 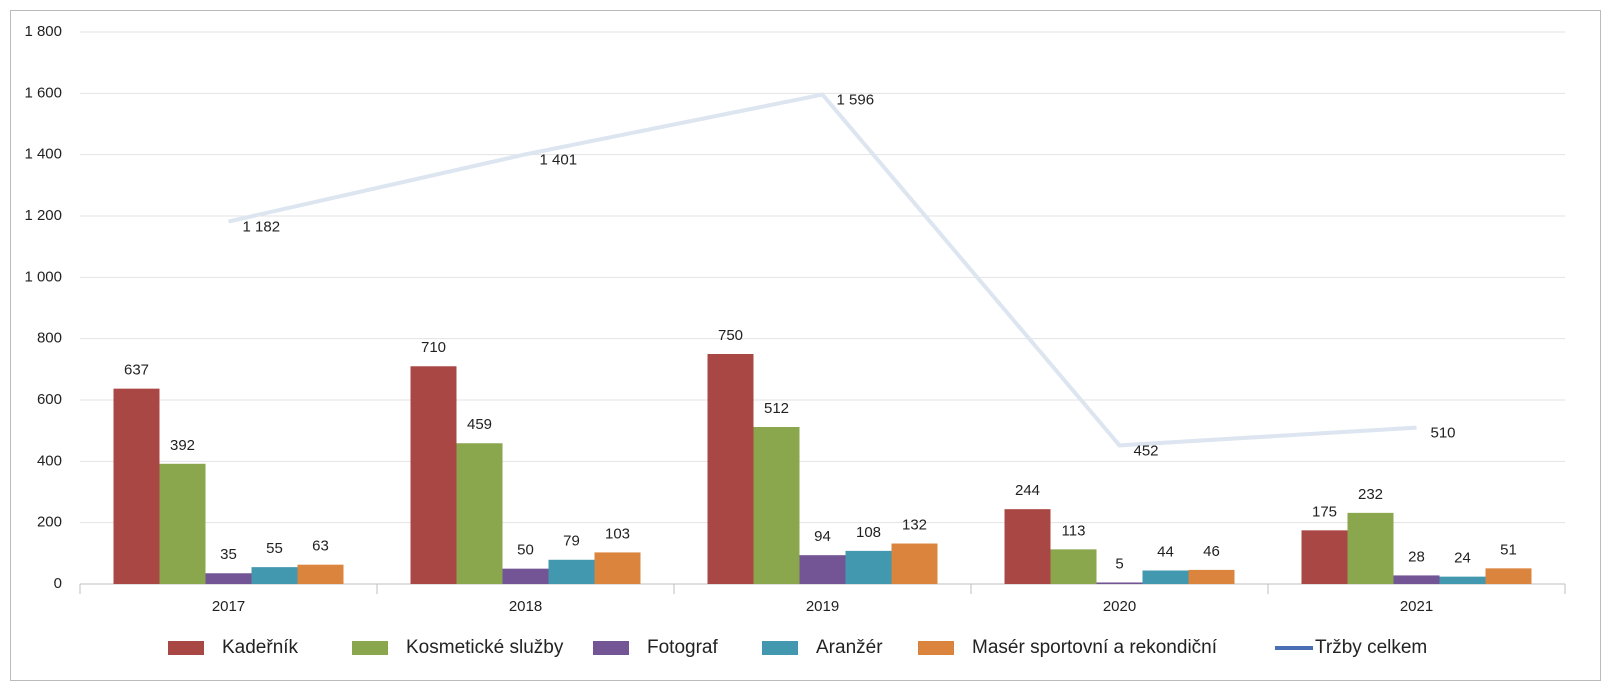 I want to click on x-tick-label: 2017, so click(x=228, y=606).